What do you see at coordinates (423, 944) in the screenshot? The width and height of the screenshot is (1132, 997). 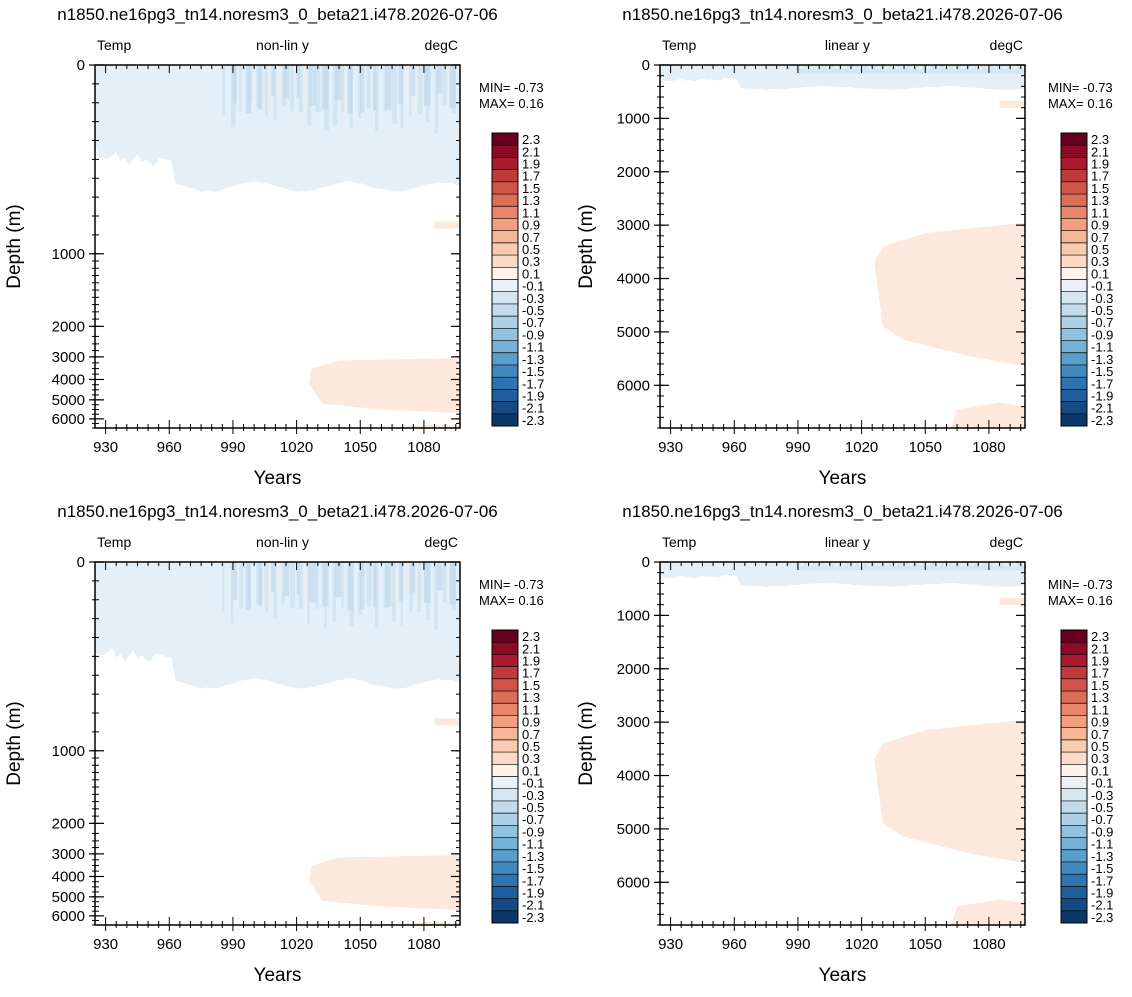 I see `x-tick-label: 1080` at bounding box center [423, 944].